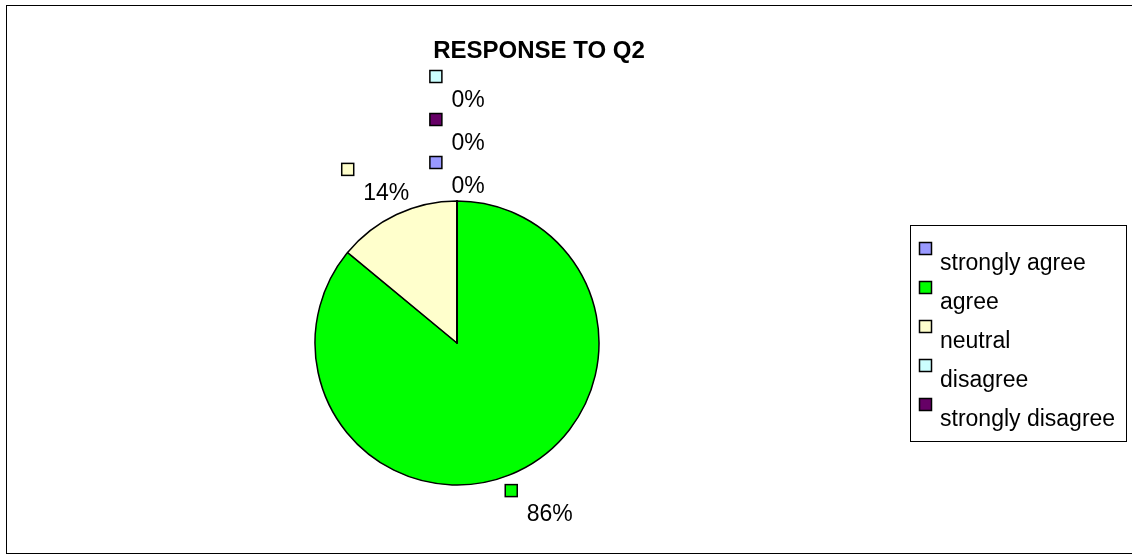 This screenshot has height=559, width=1132. I want to click on chart-title: RESPONSE TO Q2, so click(539, 49).